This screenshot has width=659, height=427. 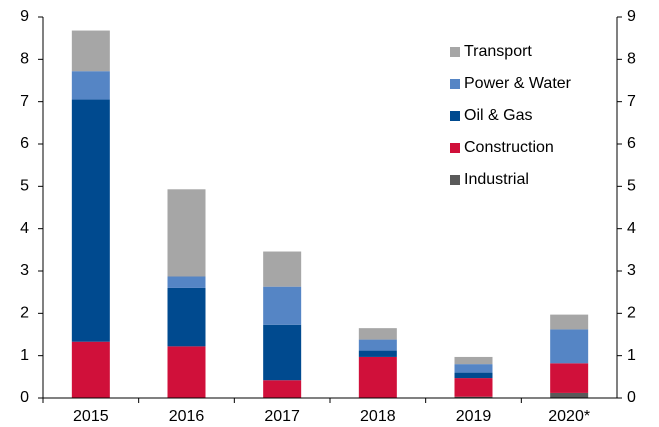 What do you see at coordinates (518, 83) in the screenshot?
I see `legend-label: Power & Water` at bounding box center [518, 83].